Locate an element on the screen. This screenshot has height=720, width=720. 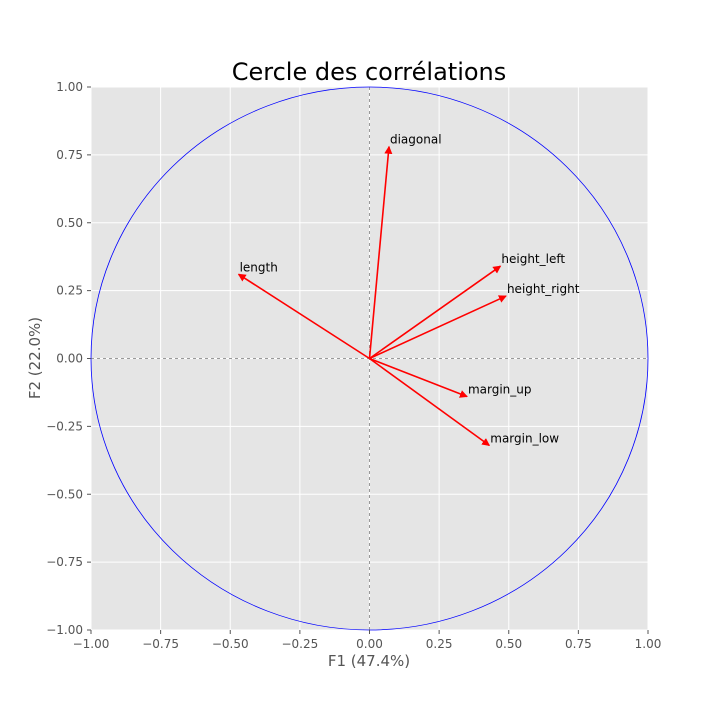
variable-label: height_right is located at coordinates (543, 289).